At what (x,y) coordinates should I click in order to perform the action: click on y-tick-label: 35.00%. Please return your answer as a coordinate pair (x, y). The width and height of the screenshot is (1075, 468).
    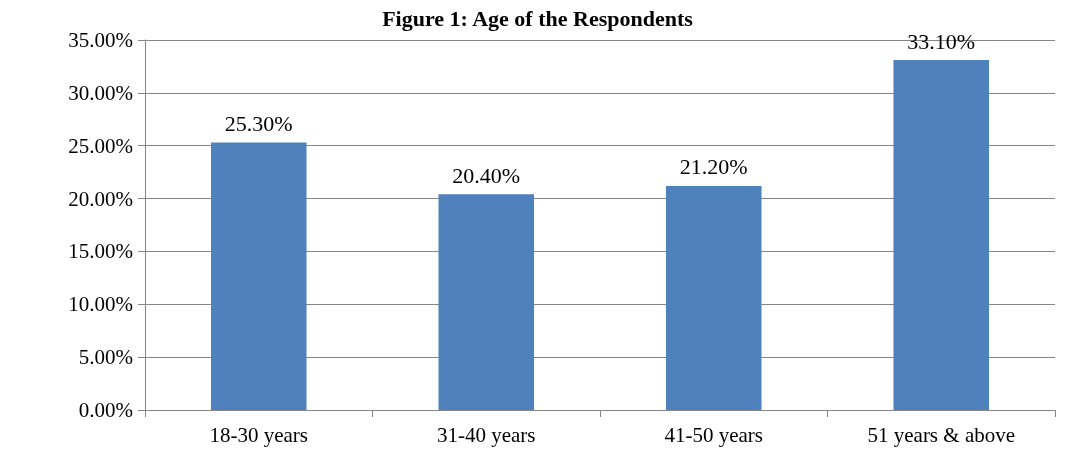
    Looking at the image, I should click on (100, 40).